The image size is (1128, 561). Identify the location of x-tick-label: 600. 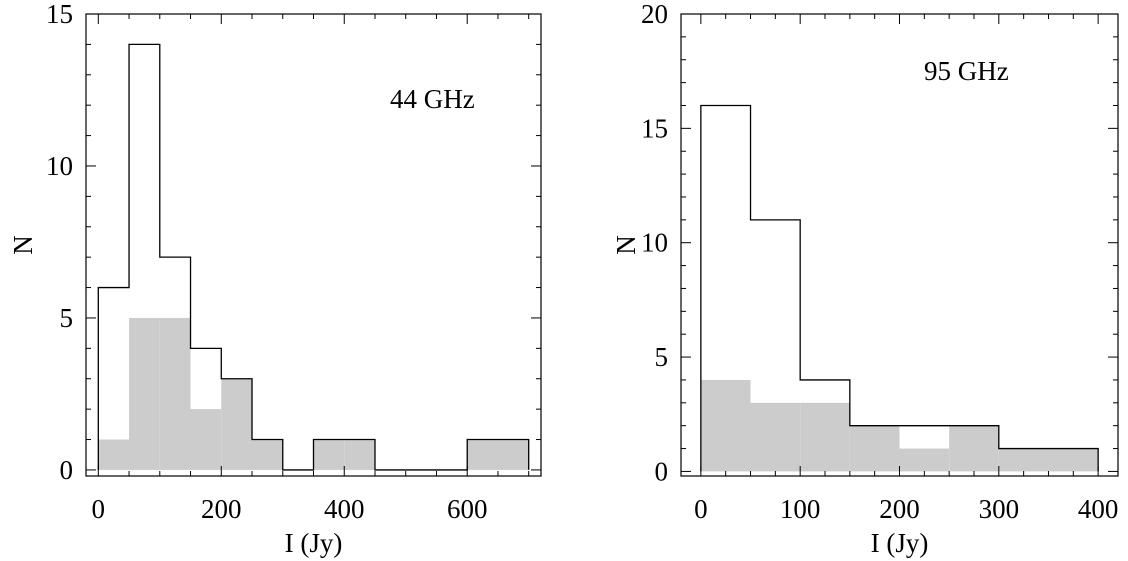
(467, 509).